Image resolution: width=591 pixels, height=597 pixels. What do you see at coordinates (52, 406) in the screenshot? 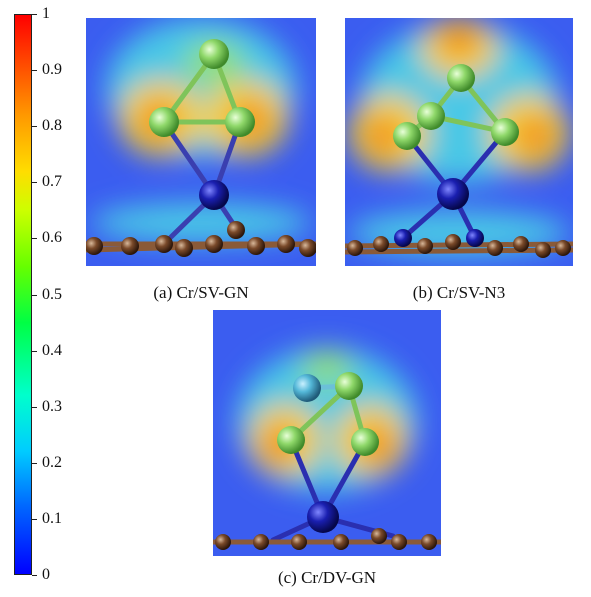
I see `colorbar-tick-label: 0.3` at bounding box center [52, 406].